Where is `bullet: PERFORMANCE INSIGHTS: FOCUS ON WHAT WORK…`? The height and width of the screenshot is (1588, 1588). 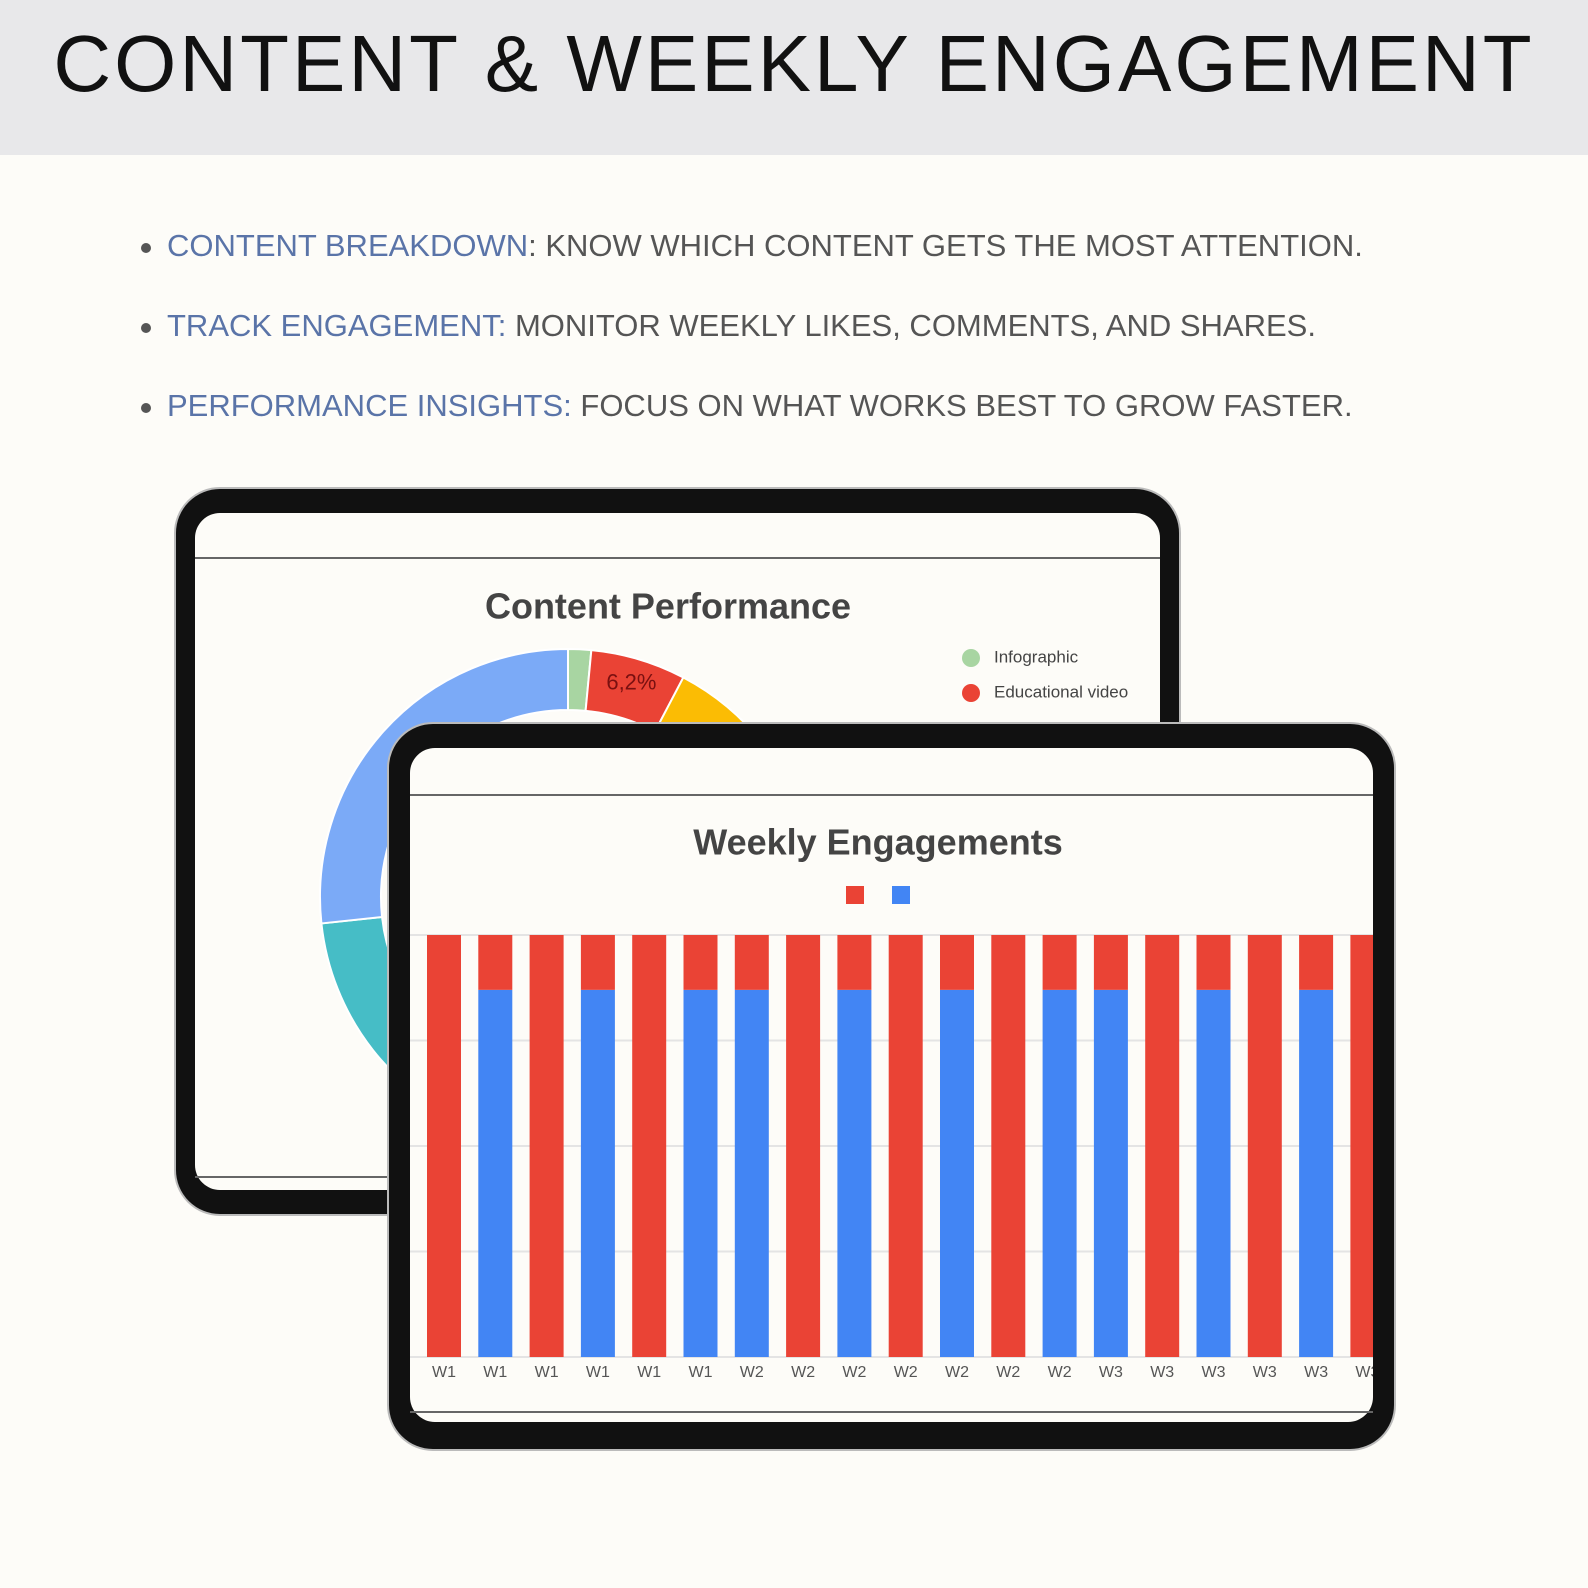
bullet: PERFORMANCE INSIGHTS: FOCUS ON WHAT WORK… is located at coordinates (760, 405).